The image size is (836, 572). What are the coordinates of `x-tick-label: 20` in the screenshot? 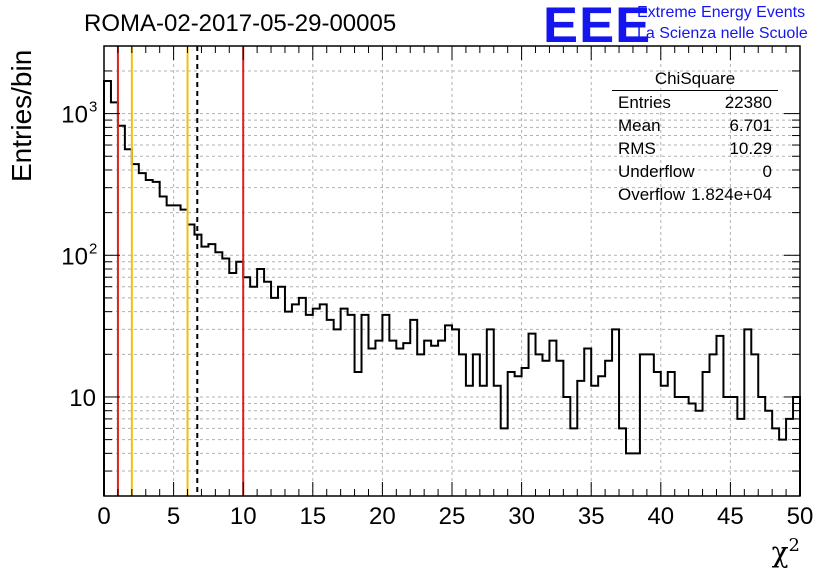 It's located at (382, 516).